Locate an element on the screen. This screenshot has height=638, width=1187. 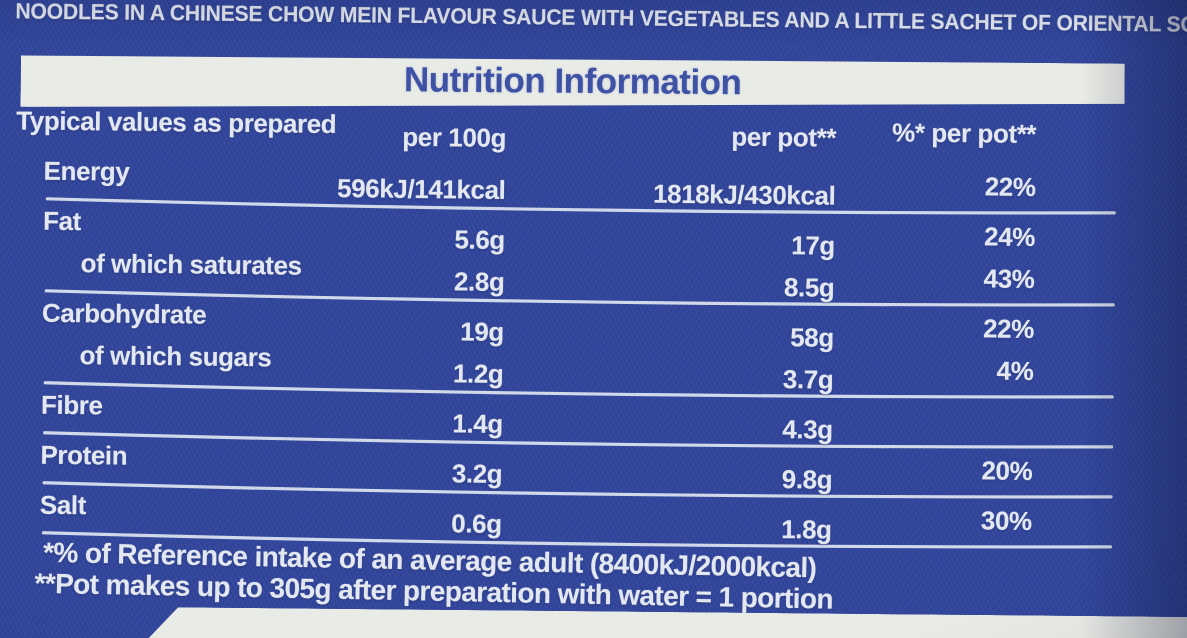
value-per-100g: 2.8g is located at coordinates (479, 281).